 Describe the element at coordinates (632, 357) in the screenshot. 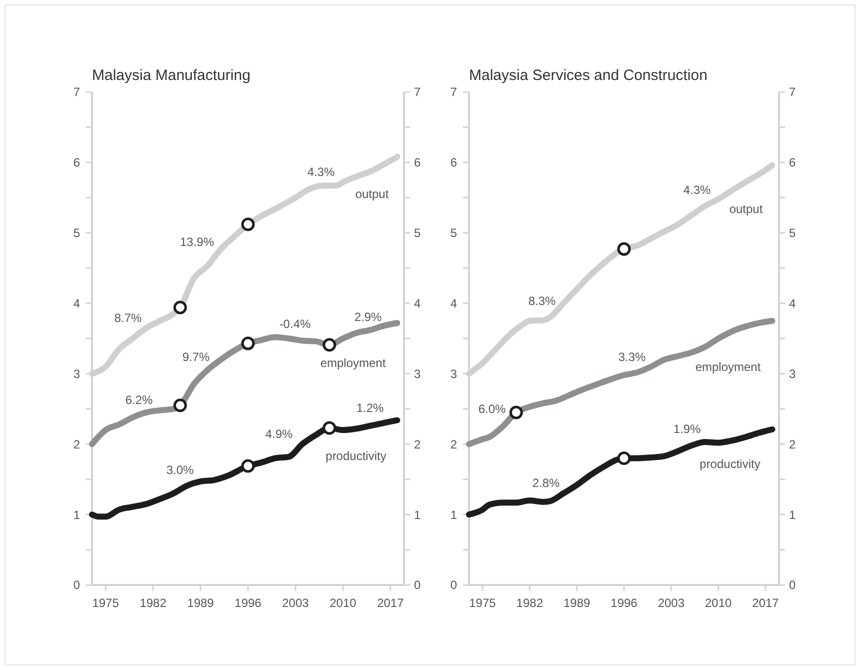

I see `annotation: 3.3%` at that location.